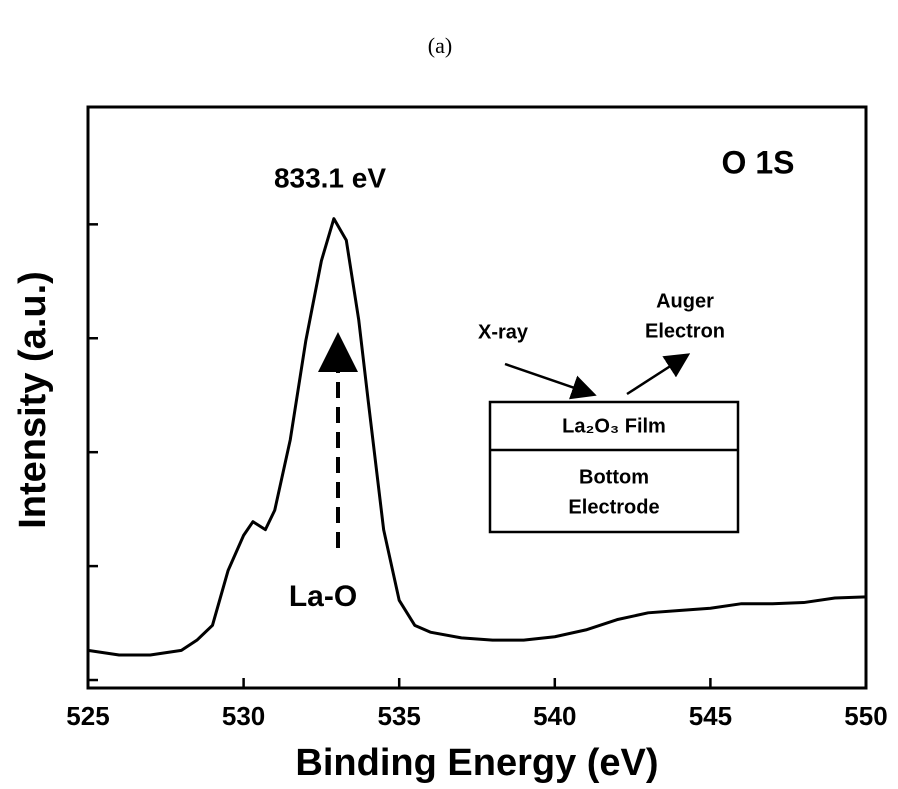 The width and height of the screenshot is (898, 789). I want to click on bond-label: La-O, so click(323, 596).